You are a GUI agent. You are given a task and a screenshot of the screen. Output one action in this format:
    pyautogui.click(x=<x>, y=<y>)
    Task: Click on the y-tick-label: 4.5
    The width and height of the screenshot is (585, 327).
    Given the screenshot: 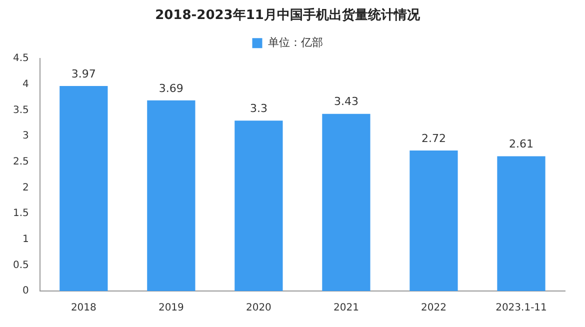 What is the action you would take?
    pyautogui.click(x=20, y=58)
    